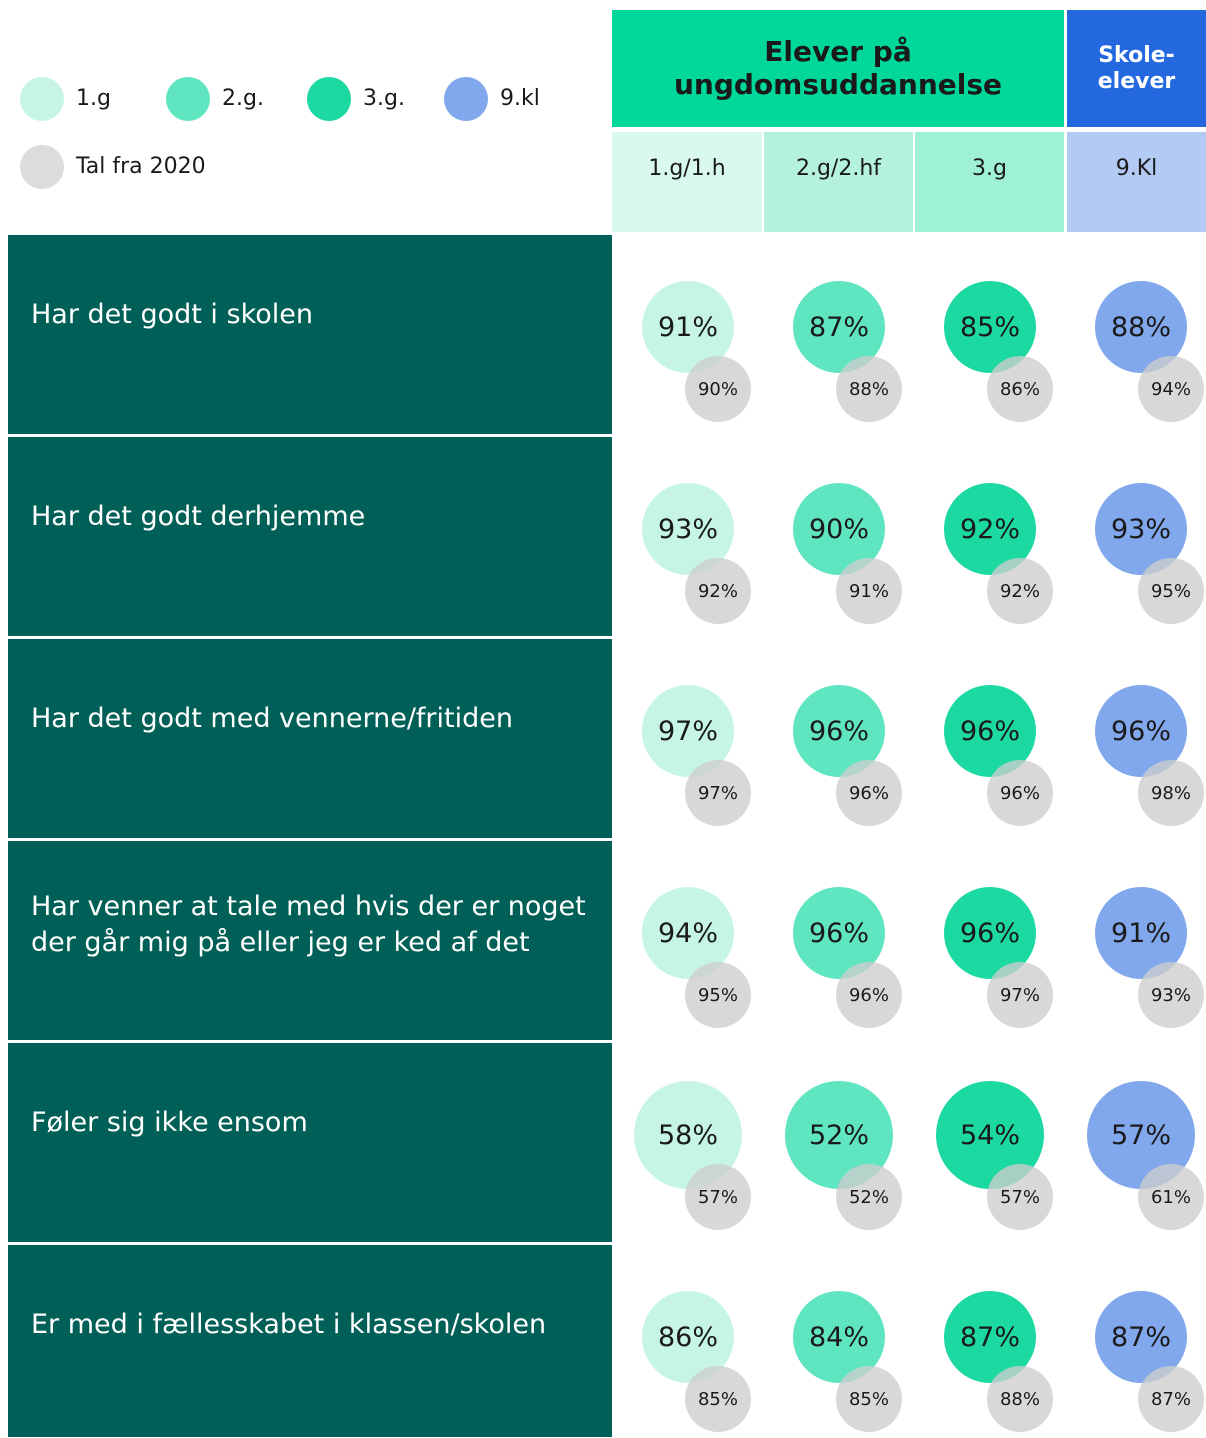 The height and width of the screenshot is (1438, 1206). What do you see at coordinates (838, 84) in the screenshot?
I see `group-header-line: ungdomsuddannelse` at bounding box center [838, 84].